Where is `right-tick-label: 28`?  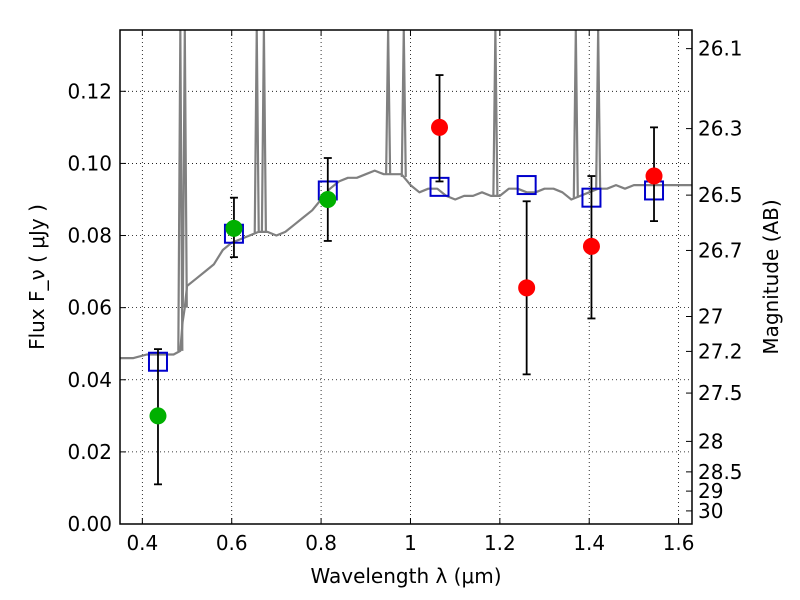
right-tick-label: 28 is located at coordinates (710, 441).